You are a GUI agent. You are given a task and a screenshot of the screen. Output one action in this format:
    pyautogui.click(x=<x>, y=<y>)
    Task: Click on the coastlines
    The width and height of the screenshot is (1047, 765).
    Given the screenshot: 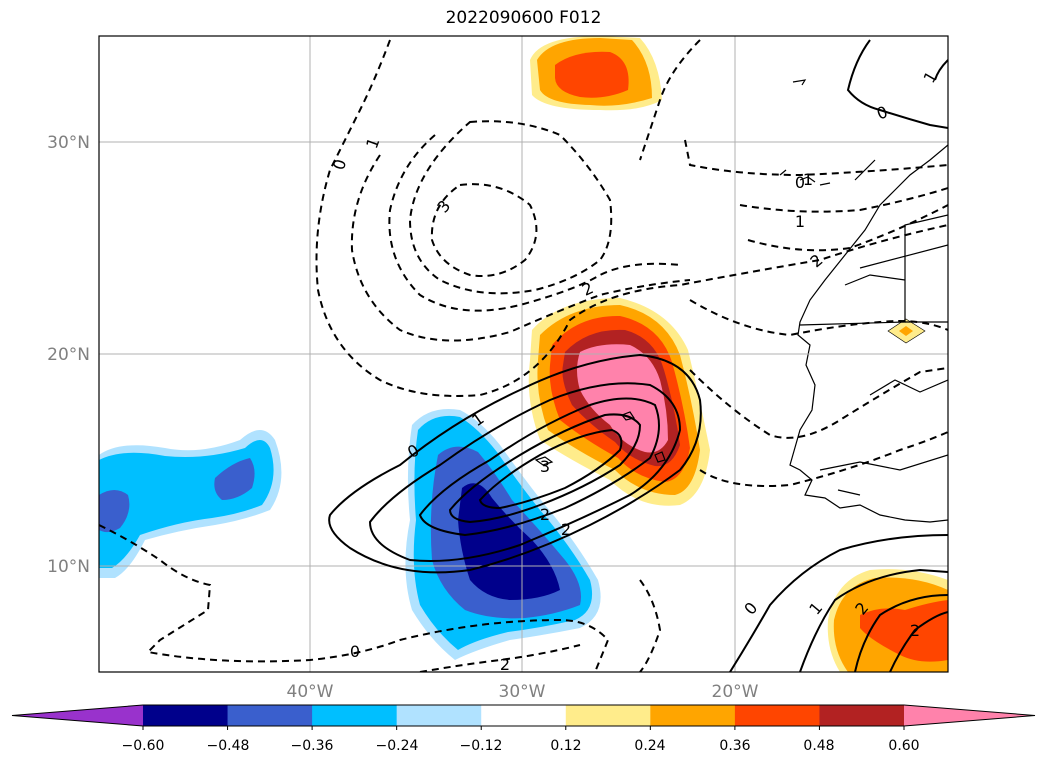 What is the action you would take?
    pyautogui.click(x=863, y=301)
    